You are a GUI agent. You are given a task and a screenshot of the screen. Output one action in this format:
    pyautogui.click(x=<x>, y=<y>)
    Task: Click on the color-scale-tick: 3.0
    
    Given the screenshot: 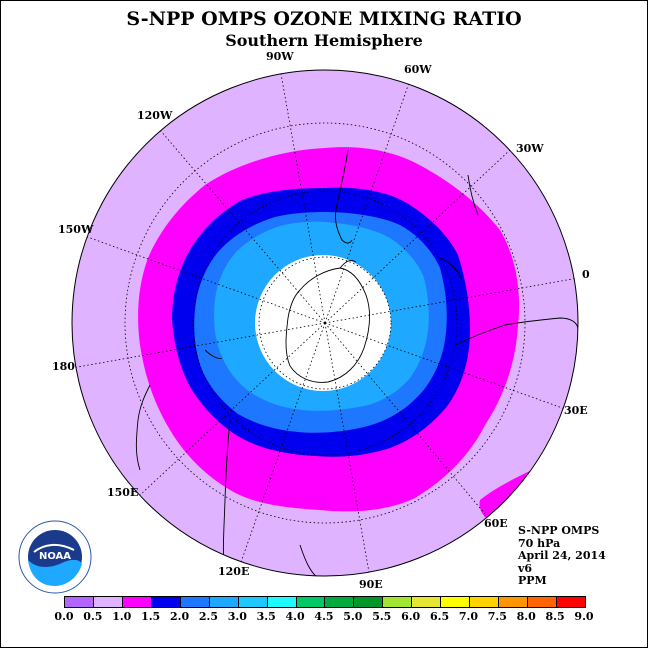 What is the action you would take?
    pyautogui.click(x=237, y=616)
    